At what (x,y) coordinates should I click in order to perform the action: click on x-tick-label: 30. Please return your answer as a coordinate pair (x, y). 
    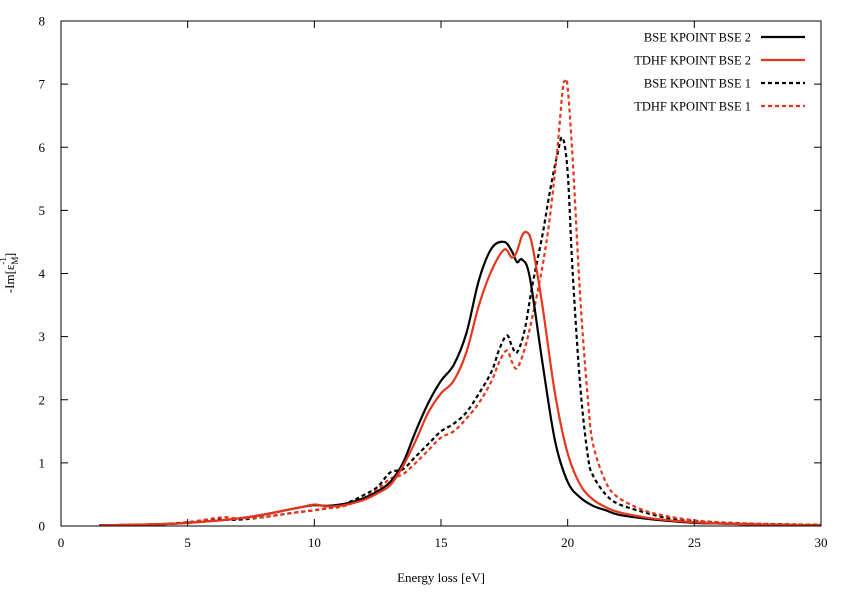
    Looking at the image, I should click on (821, 542).